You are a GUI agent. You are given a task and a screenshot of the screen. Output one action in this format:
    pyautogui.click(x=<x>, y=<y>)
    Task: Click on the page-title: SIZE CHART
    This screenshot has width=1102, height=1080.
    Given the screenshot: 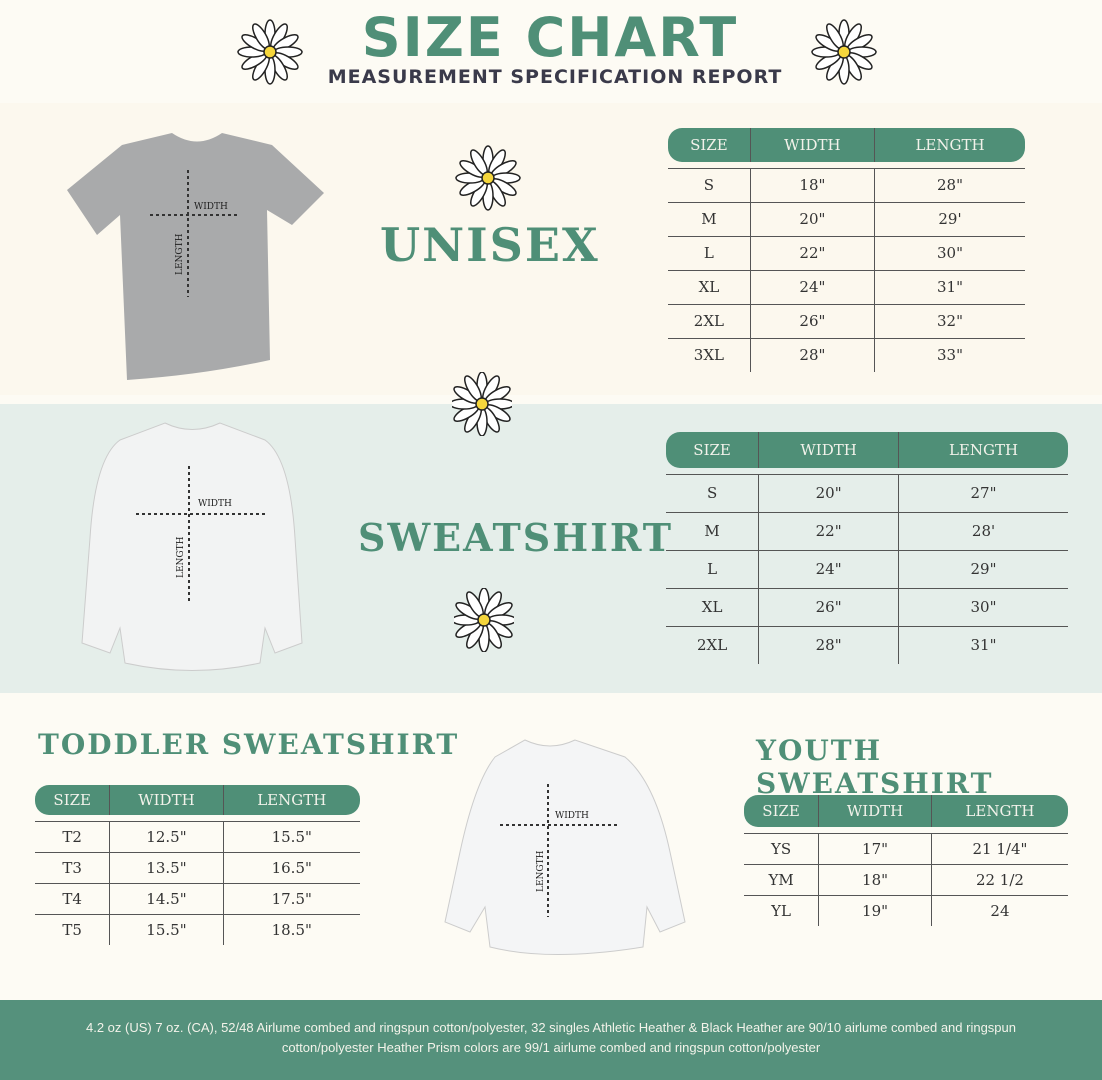 What is the action you would take?
    pyautogui.click(x=550, y=37)
    